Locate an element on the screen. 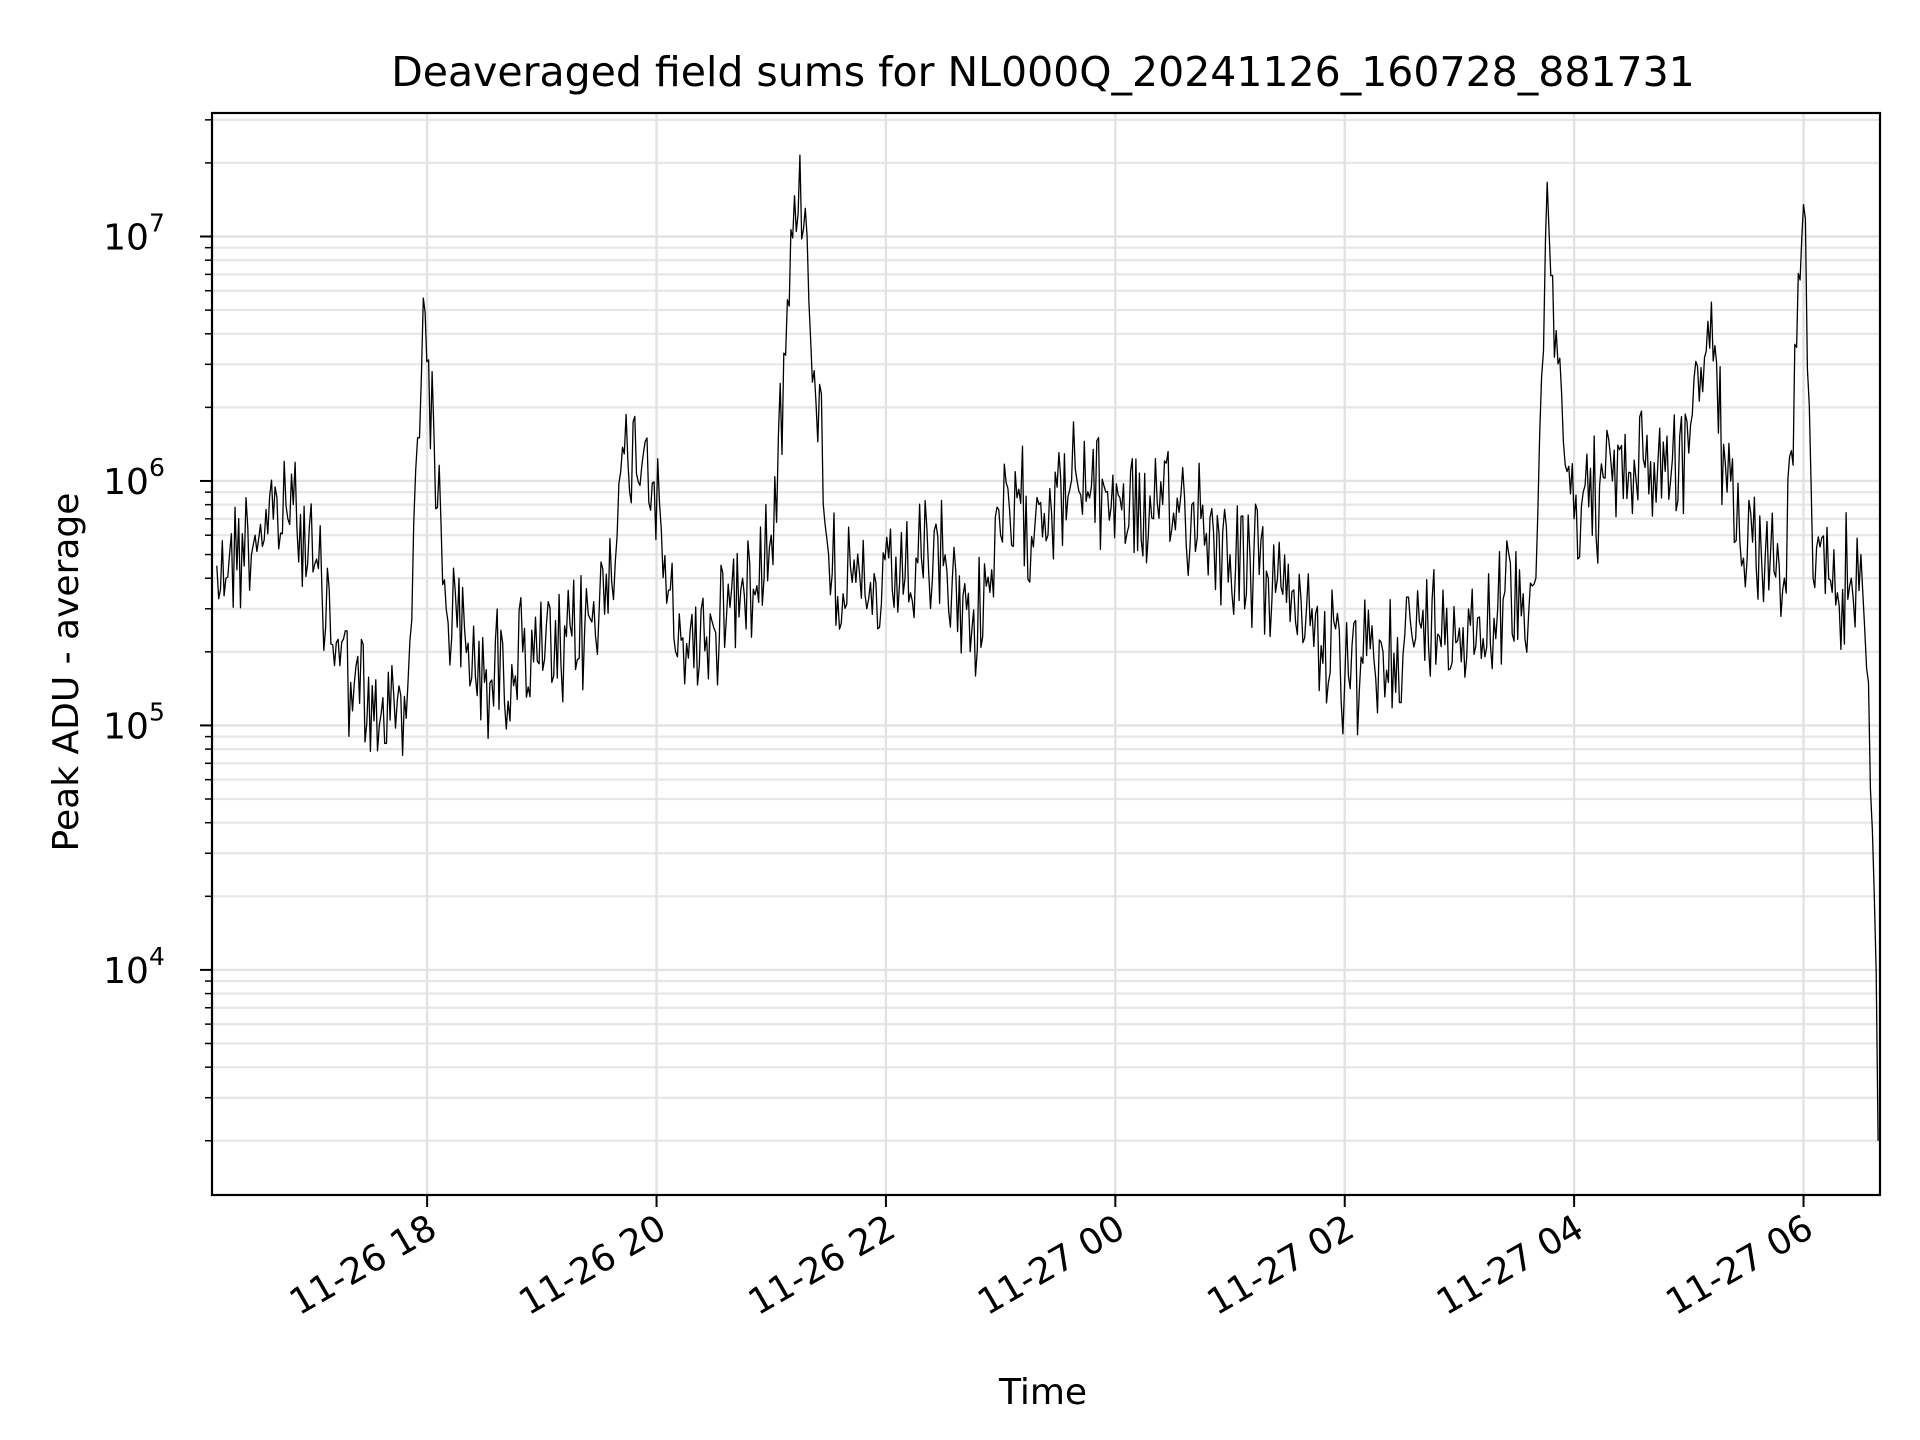 The width and height of the screenshot is (1920, 1440). y-axis-ticks: 10⁴ 10⁵ 10⁶ 10⁷ is located at coordinates (157, 600).